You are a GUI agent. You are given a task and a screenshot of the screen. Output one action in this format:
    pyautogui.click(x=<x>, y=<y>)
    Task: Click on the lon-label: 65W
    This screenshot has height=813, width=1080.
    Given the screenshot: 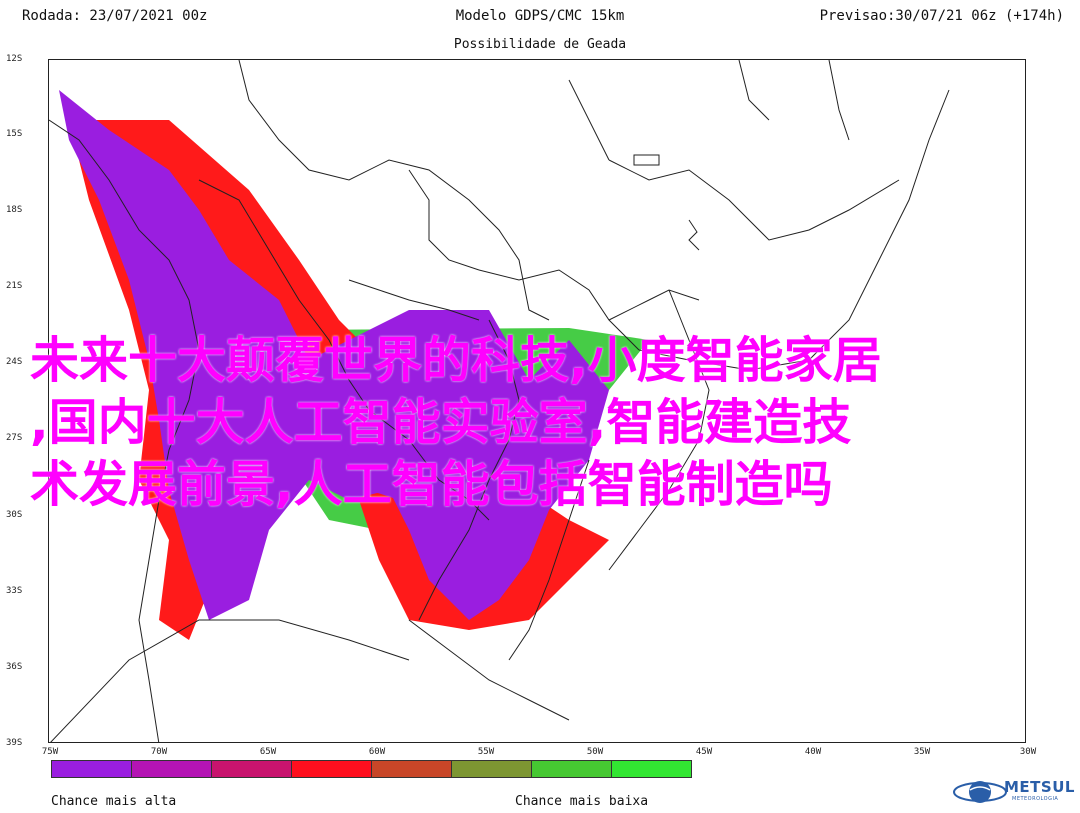 What is the action you would take?
    pyautogui.click(x=268, y=752)
    